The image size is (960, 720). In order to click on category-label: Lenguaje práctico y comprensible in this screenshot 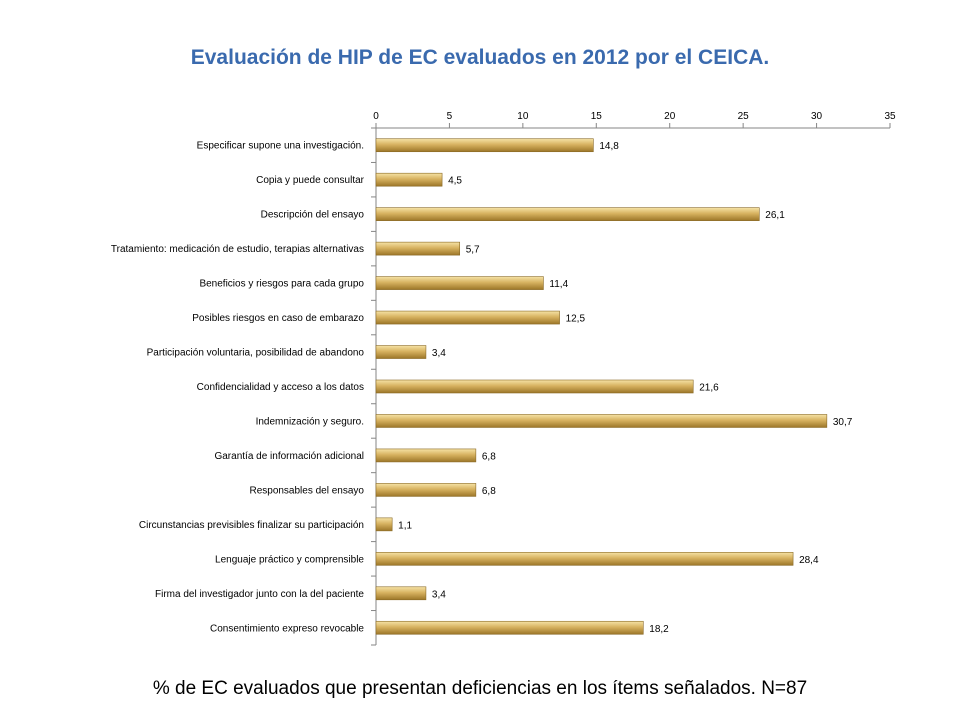, I will do `click(289, 559)`.